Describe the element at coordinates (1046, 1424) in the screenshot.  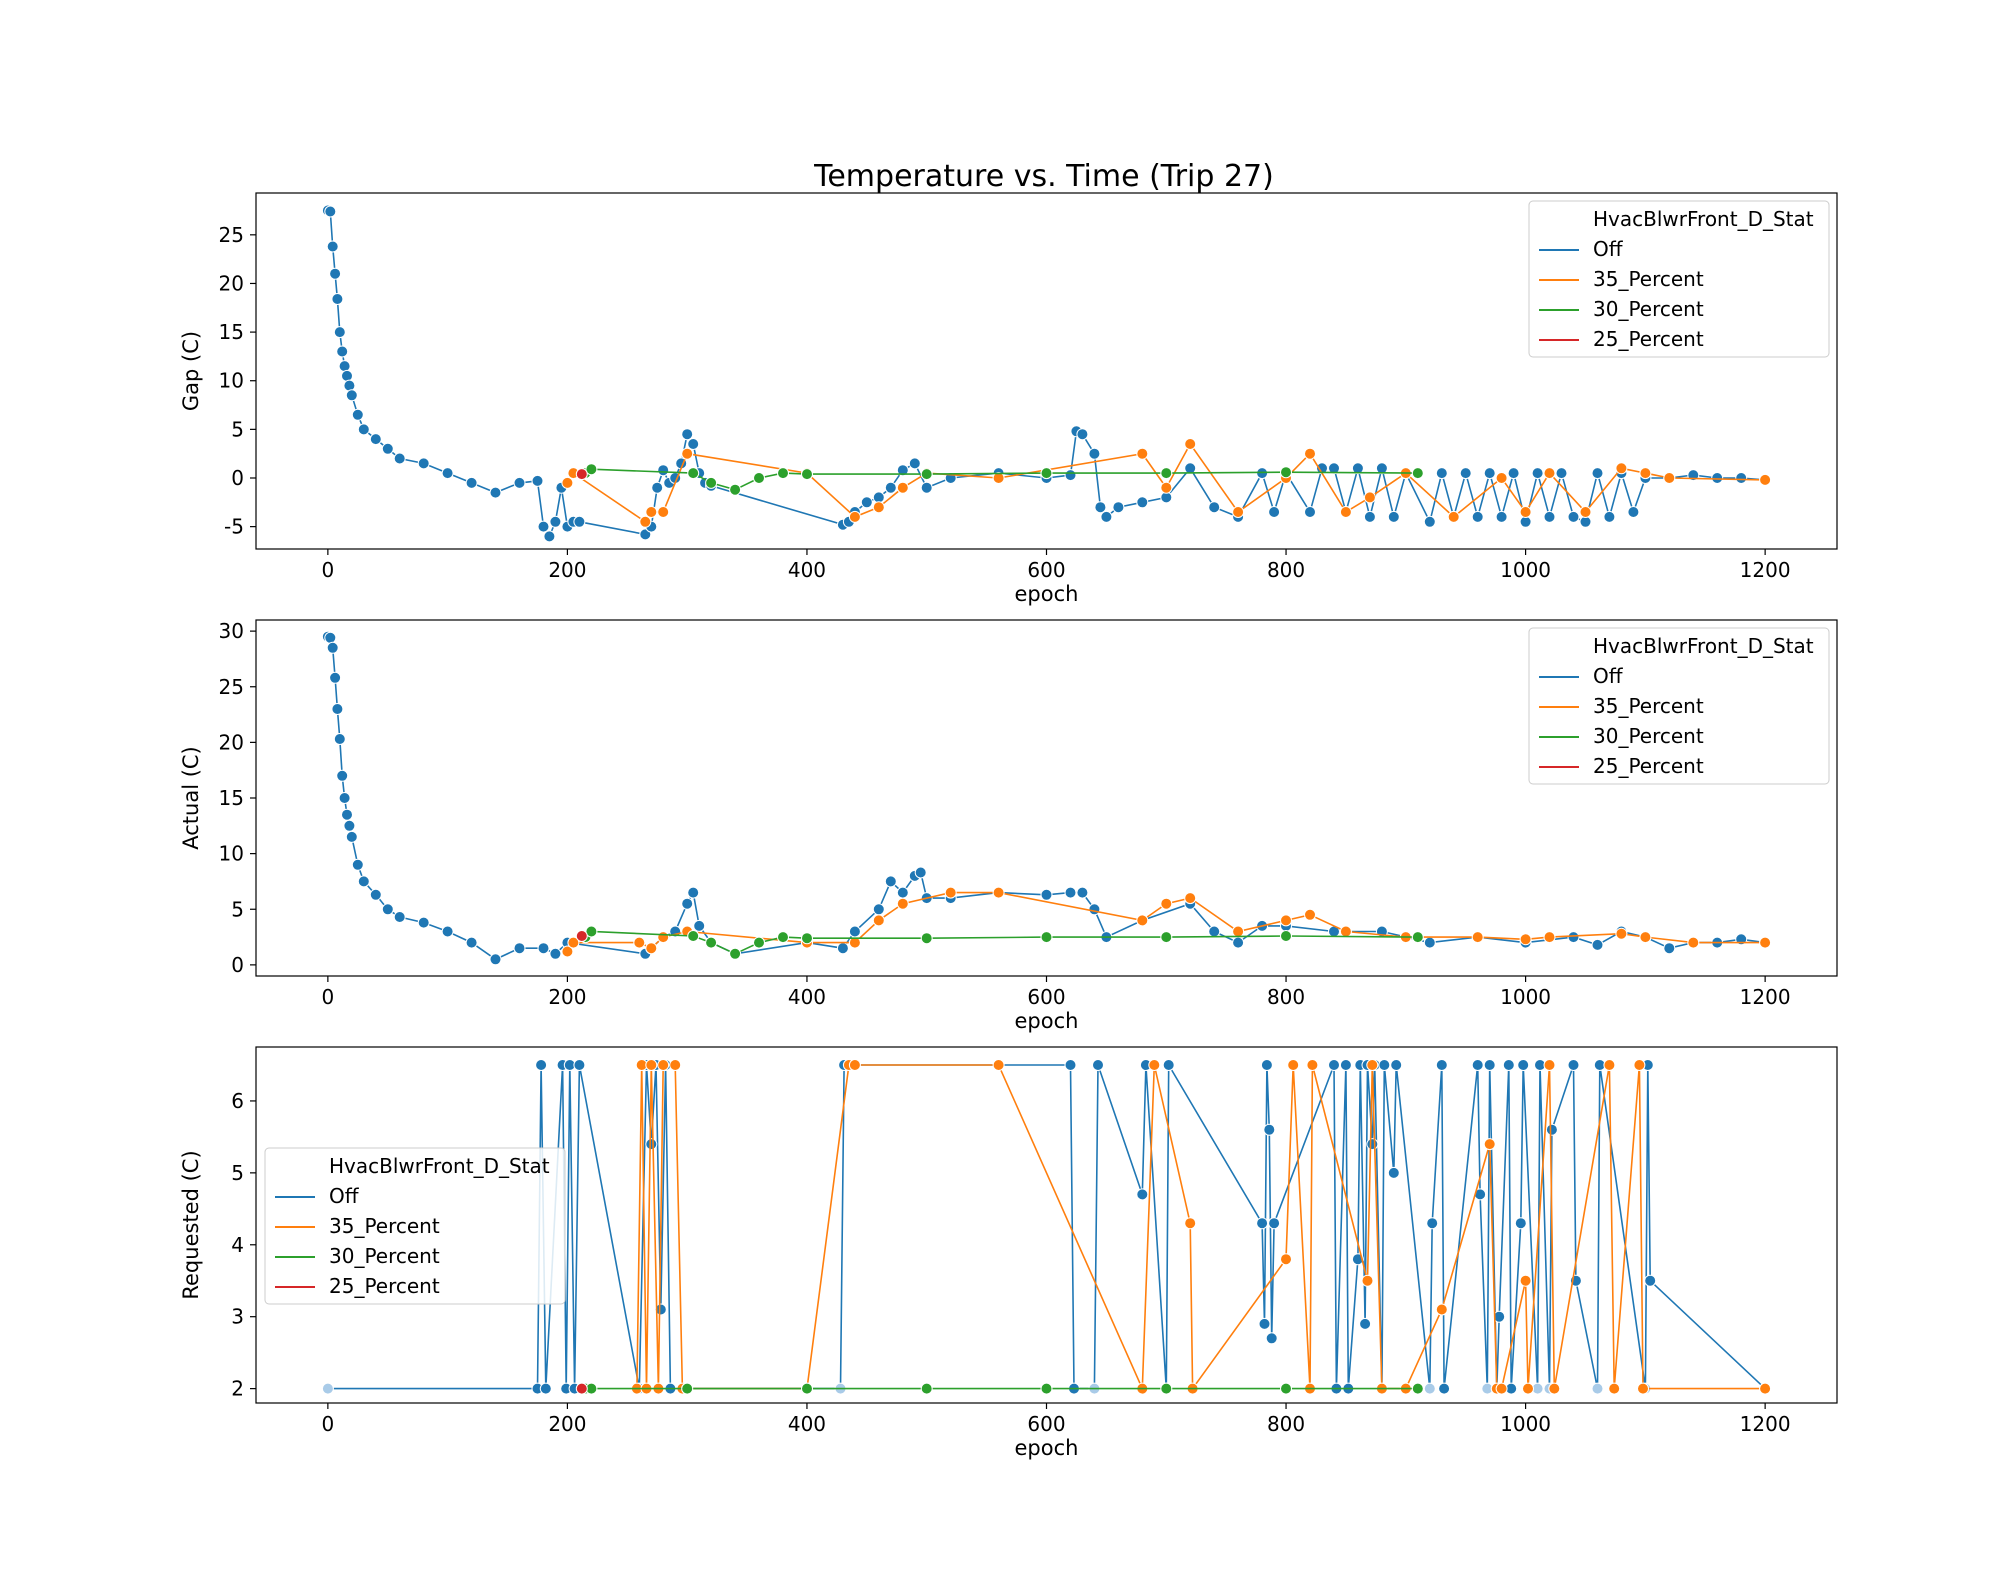
I see `x-tick-label: 600` at that location.